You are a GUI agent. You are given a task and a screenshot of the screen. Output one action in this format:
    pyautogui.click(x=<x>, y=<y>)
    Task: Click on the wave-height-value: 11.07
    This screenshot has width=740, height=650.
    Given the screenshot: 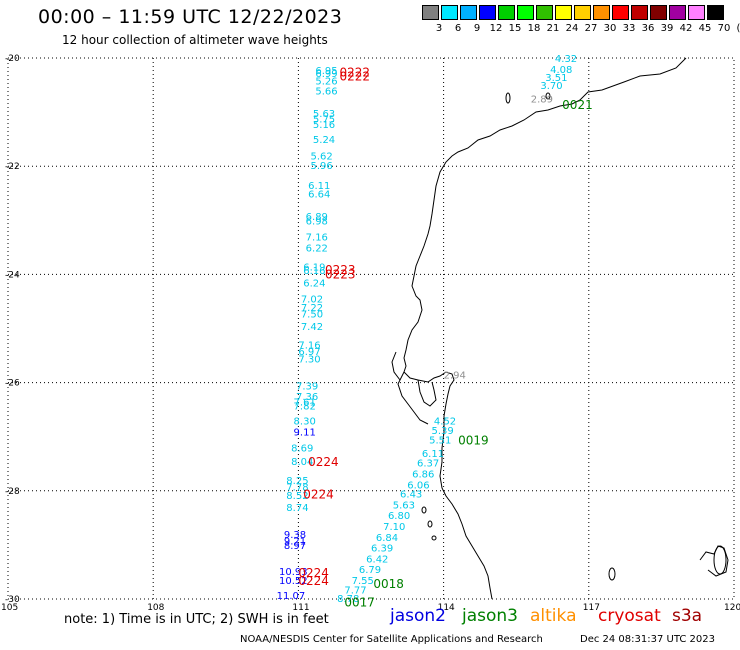 What is the action you would take?
    pyautogui.click(x=291, y=596)
    